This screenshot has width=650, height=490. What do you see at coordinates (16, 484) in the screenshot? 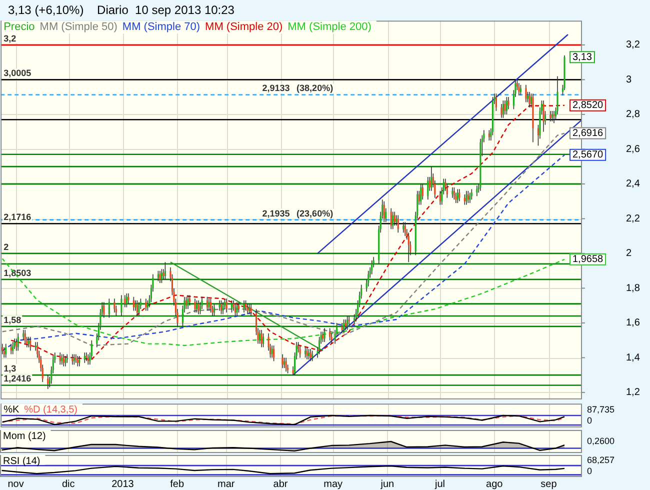
I see `x-tick-label: nov` at bounding box center [16, 484].